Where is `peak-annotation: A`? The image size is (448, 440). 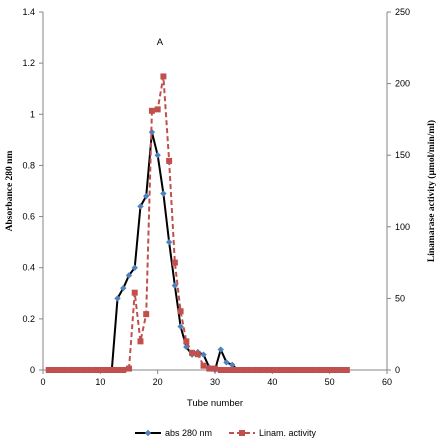
peak-annotation: A is located at coordinates (160, 42).